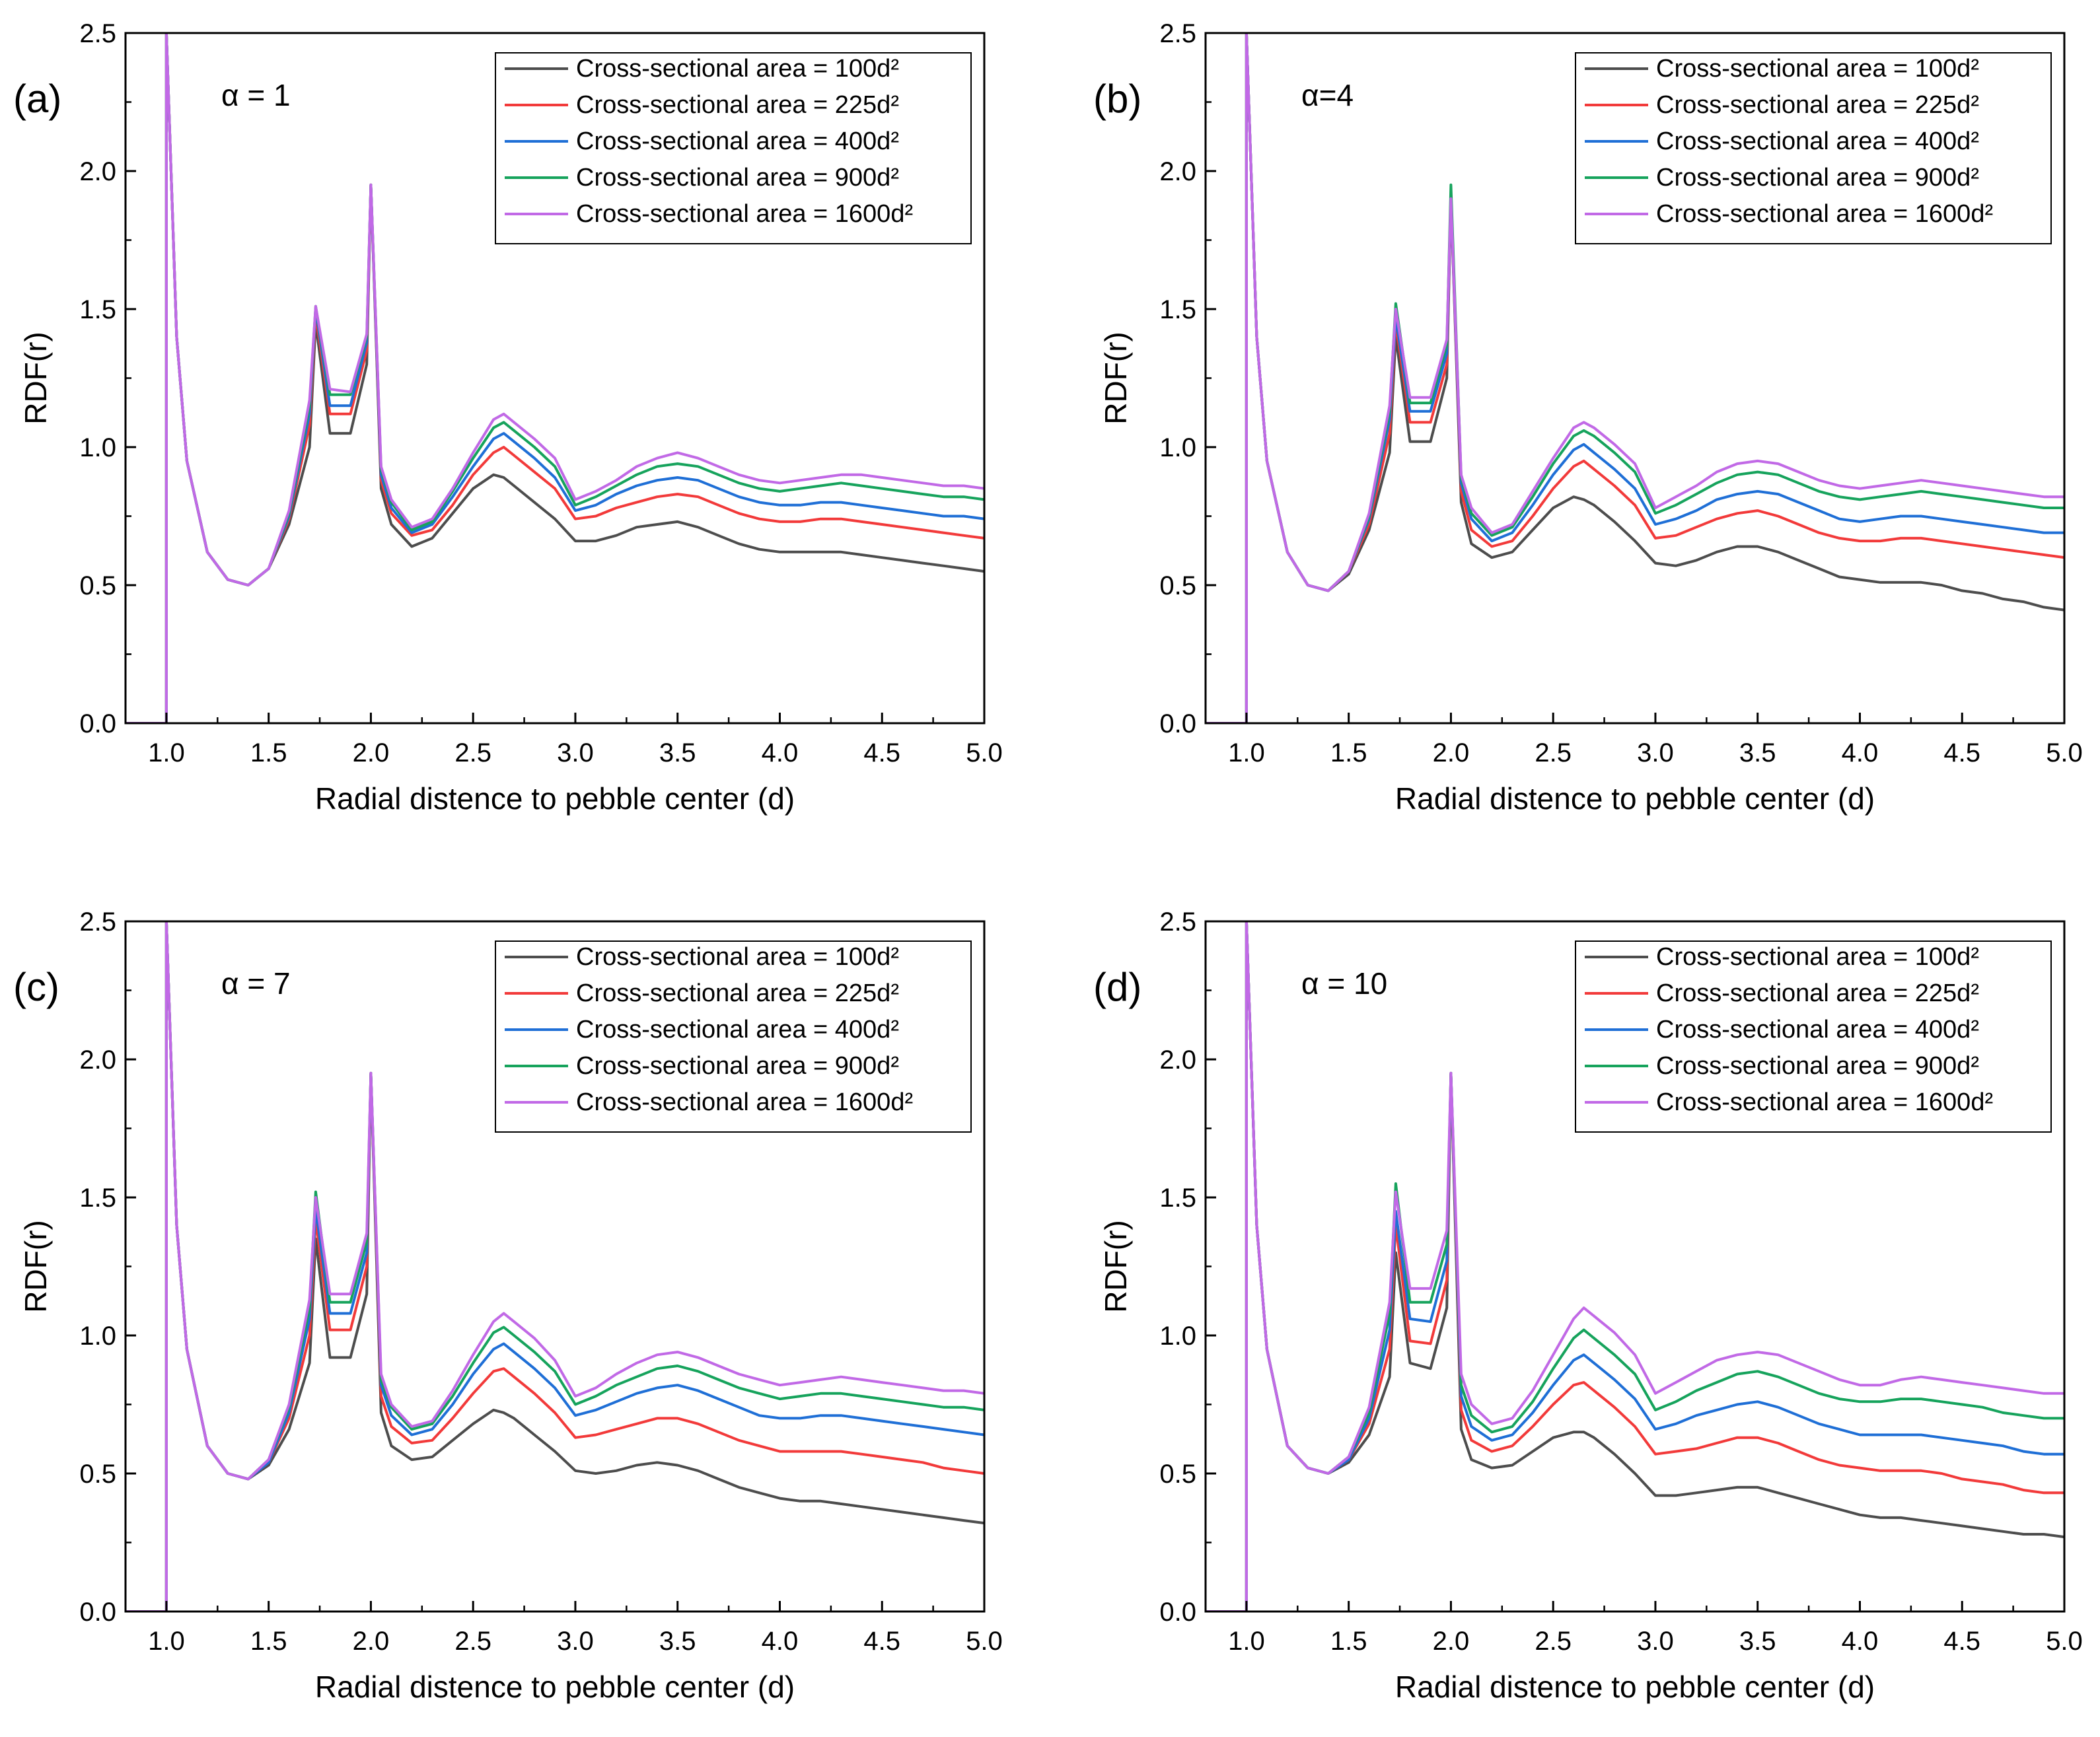 This screenshot has height=1737, width=2100. I want to click on alpha-annotation: α=4, so click(1327, 95).